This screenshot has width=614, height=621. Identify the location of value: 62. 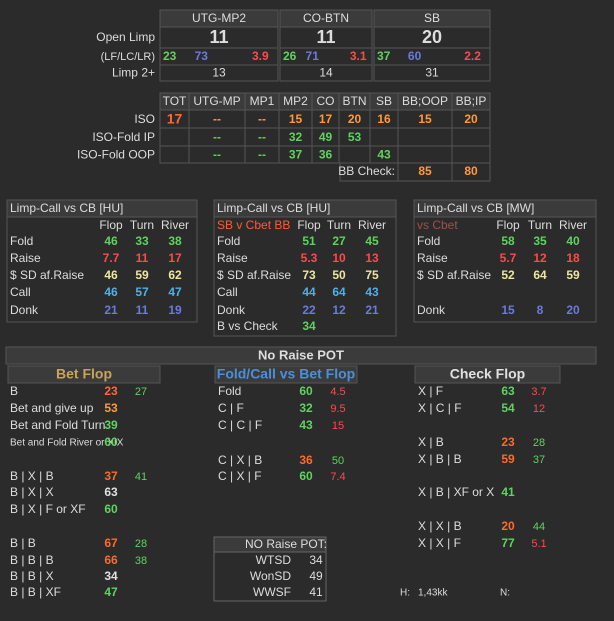
(175, 275).